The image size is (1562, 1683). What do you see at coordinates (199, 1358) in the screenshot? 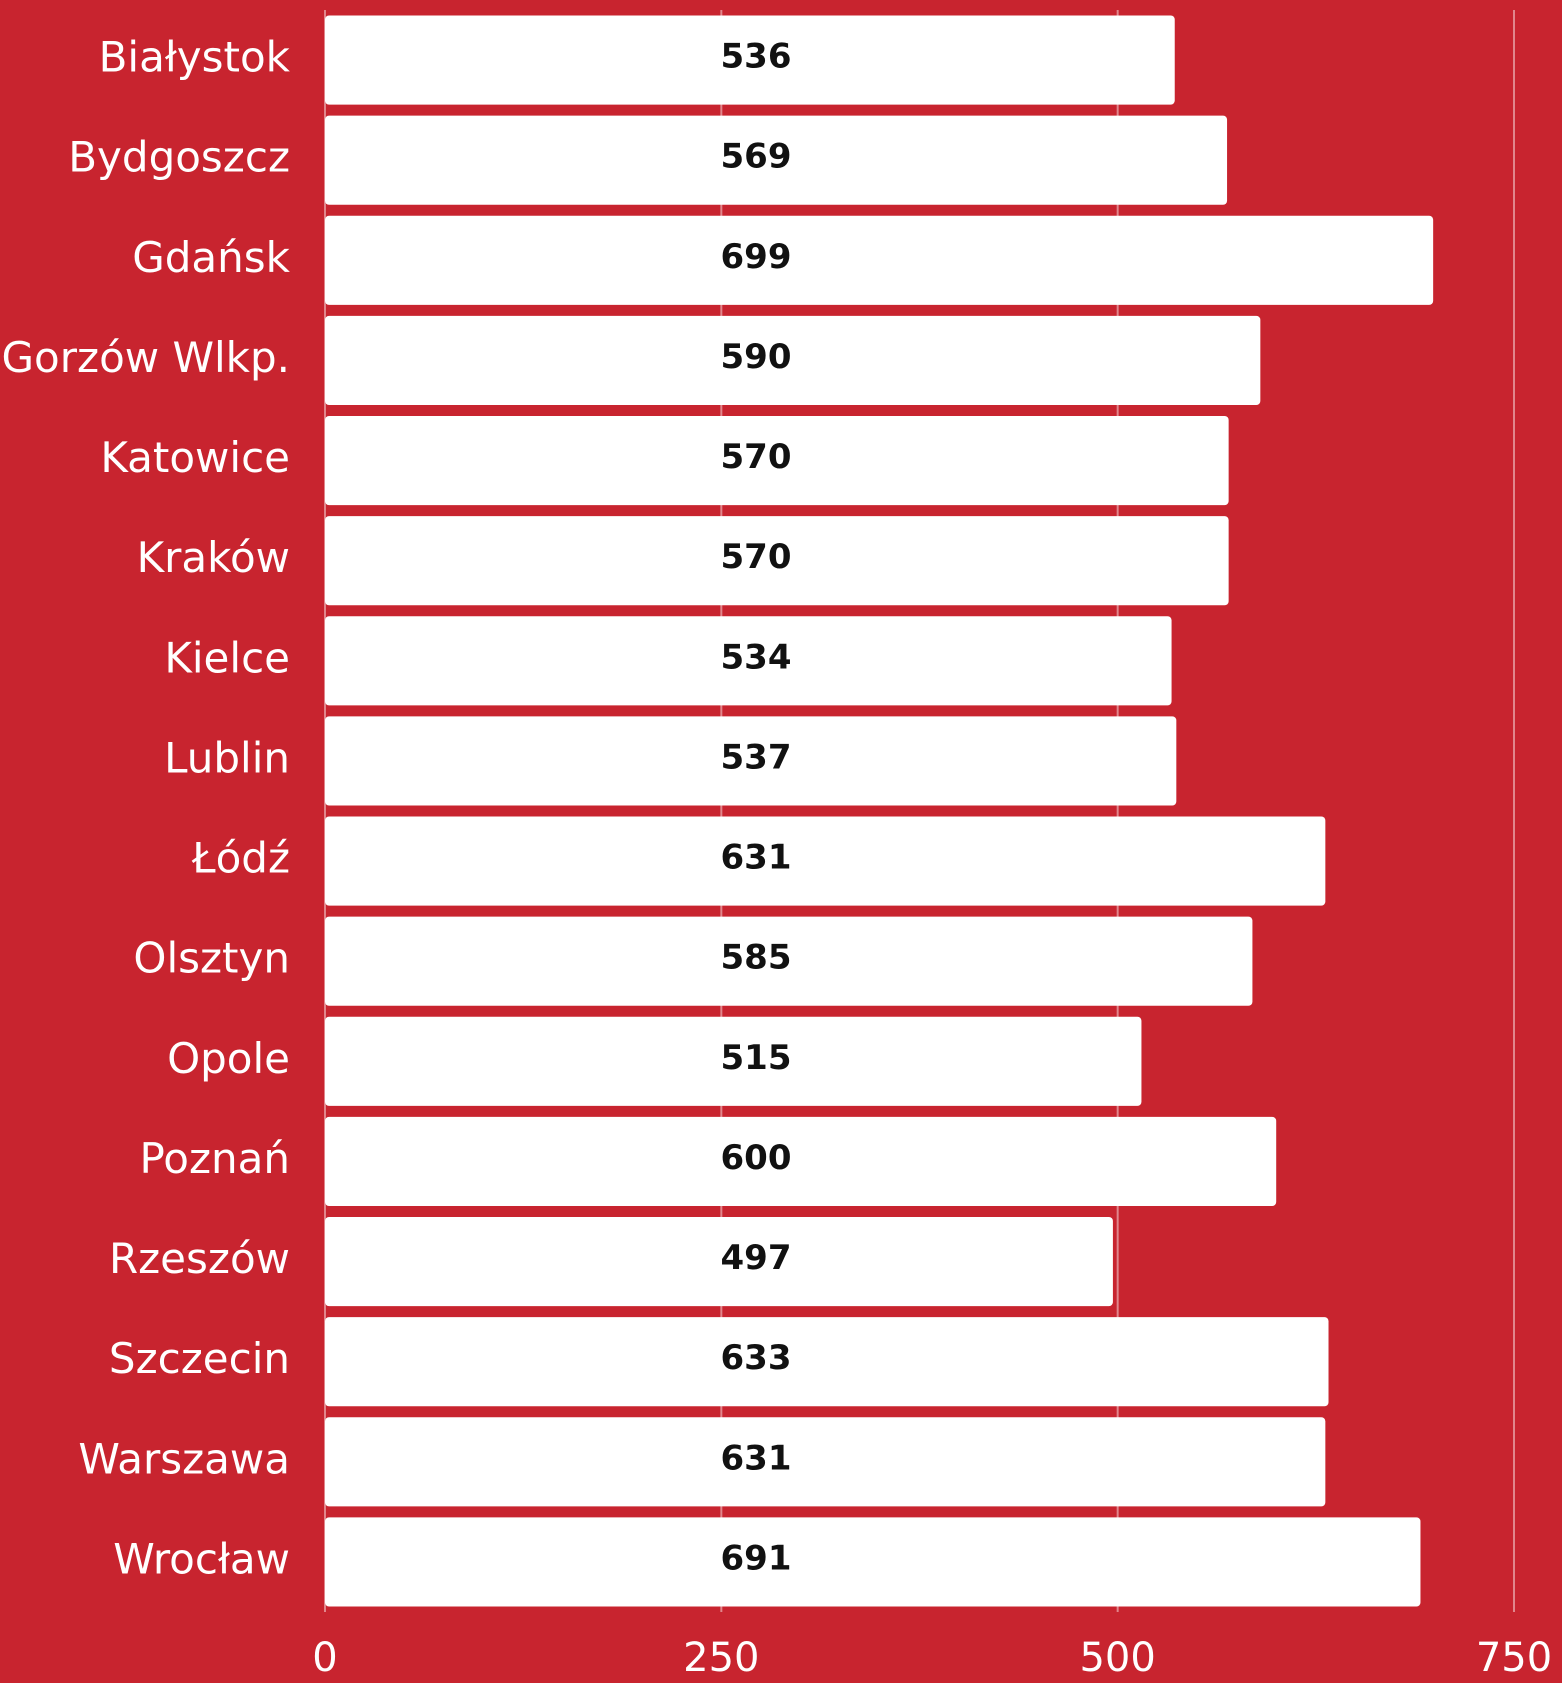
I see `y-tick-label: Szczecin` at bounding box center [199, 1358].